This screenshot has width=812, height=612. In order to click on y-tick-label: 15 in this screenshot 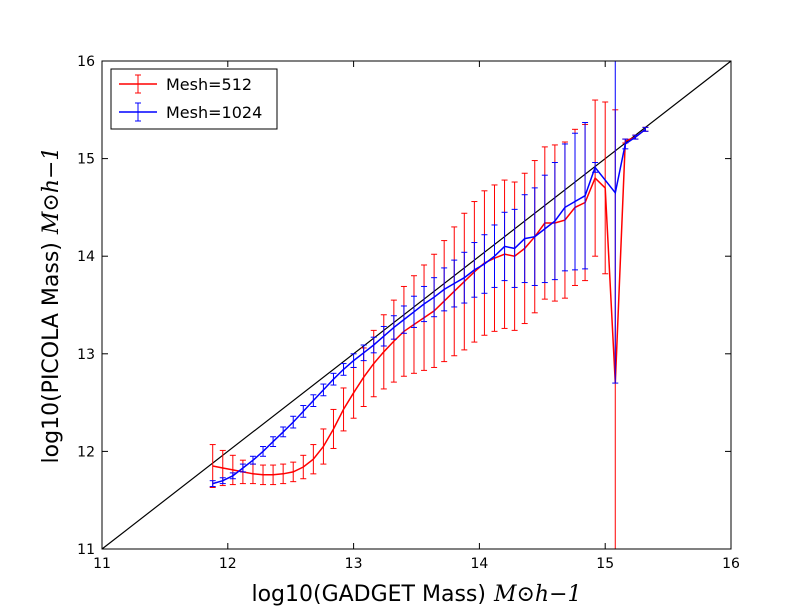, I will do `click(86, 160)`.